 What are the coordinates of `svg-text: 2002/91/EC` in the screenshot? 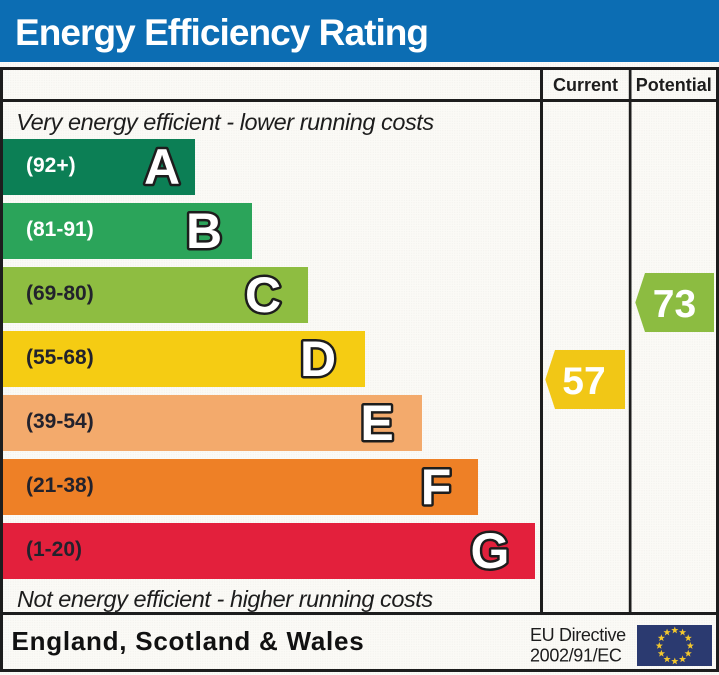 It's located at (576, 656).